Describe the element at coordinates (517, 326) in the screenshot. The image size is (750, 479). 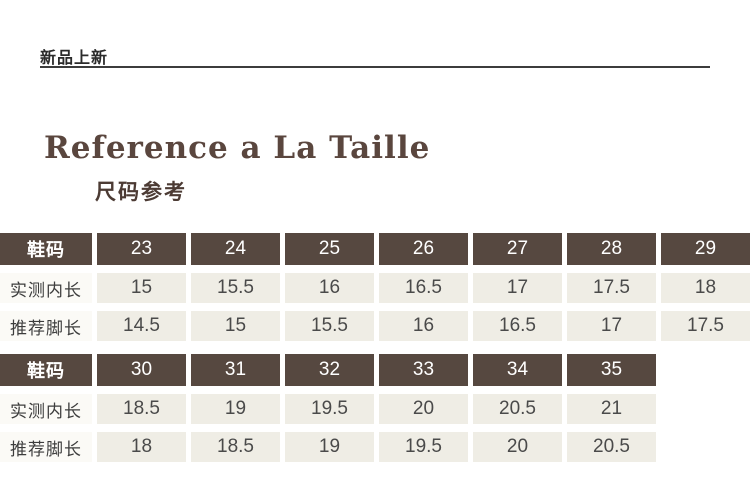
I see `foot-length-cell: 16.5` at that location.